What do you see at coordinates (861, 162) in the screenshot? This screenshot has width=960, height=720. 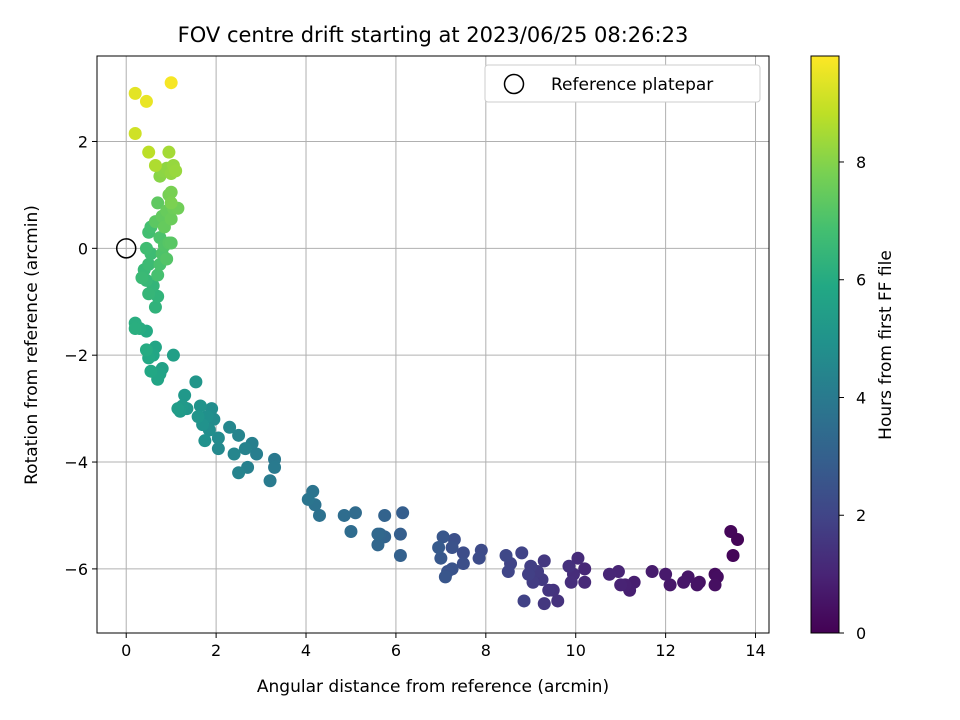 I see `colorbar-tick-label: 8` at bounding box center [861, 162].